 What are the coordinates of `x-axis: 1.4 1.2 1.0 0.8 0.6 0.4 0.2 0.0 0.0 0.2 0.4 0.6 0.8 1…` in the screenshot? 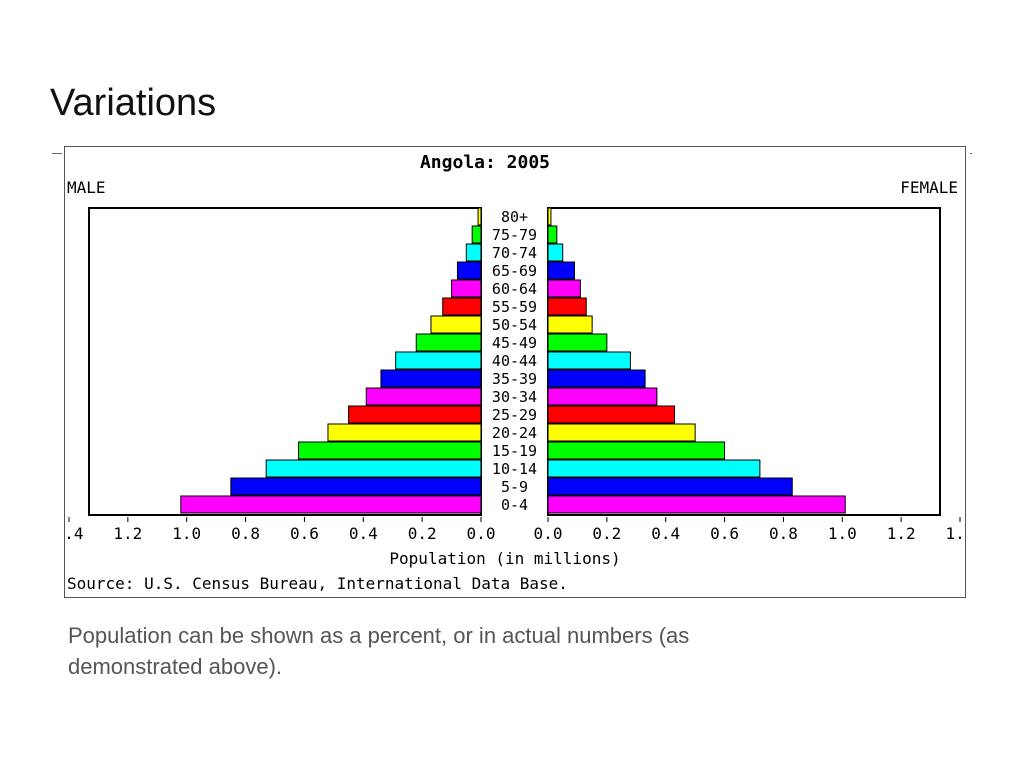 It's located at (515, 530).